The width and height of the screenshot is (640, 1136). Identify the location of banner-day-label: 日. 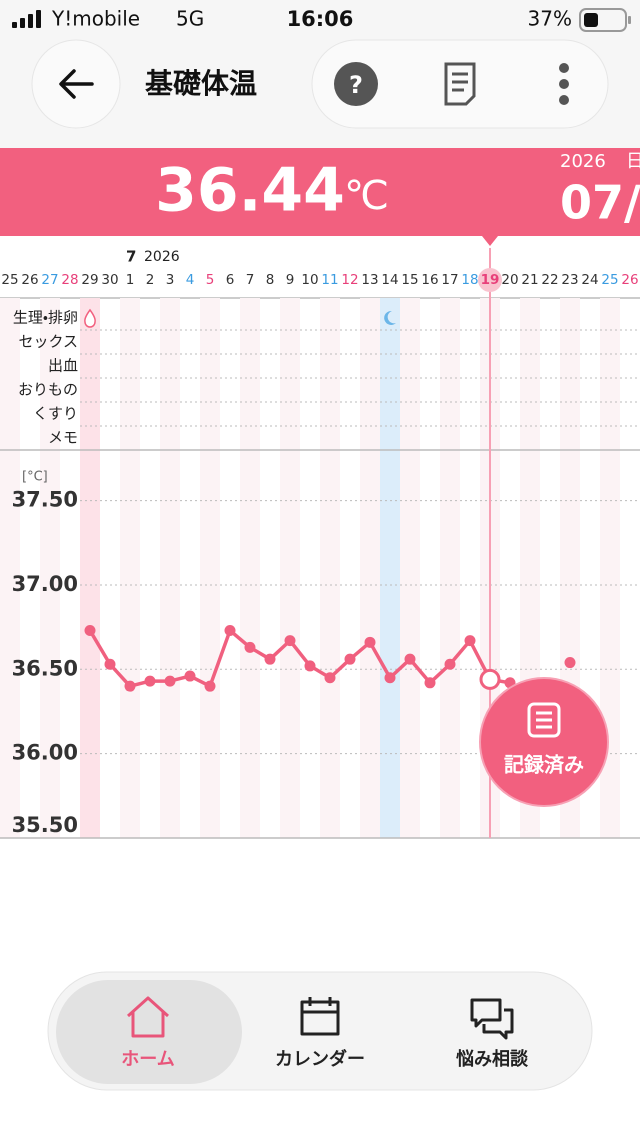
(633, 161).